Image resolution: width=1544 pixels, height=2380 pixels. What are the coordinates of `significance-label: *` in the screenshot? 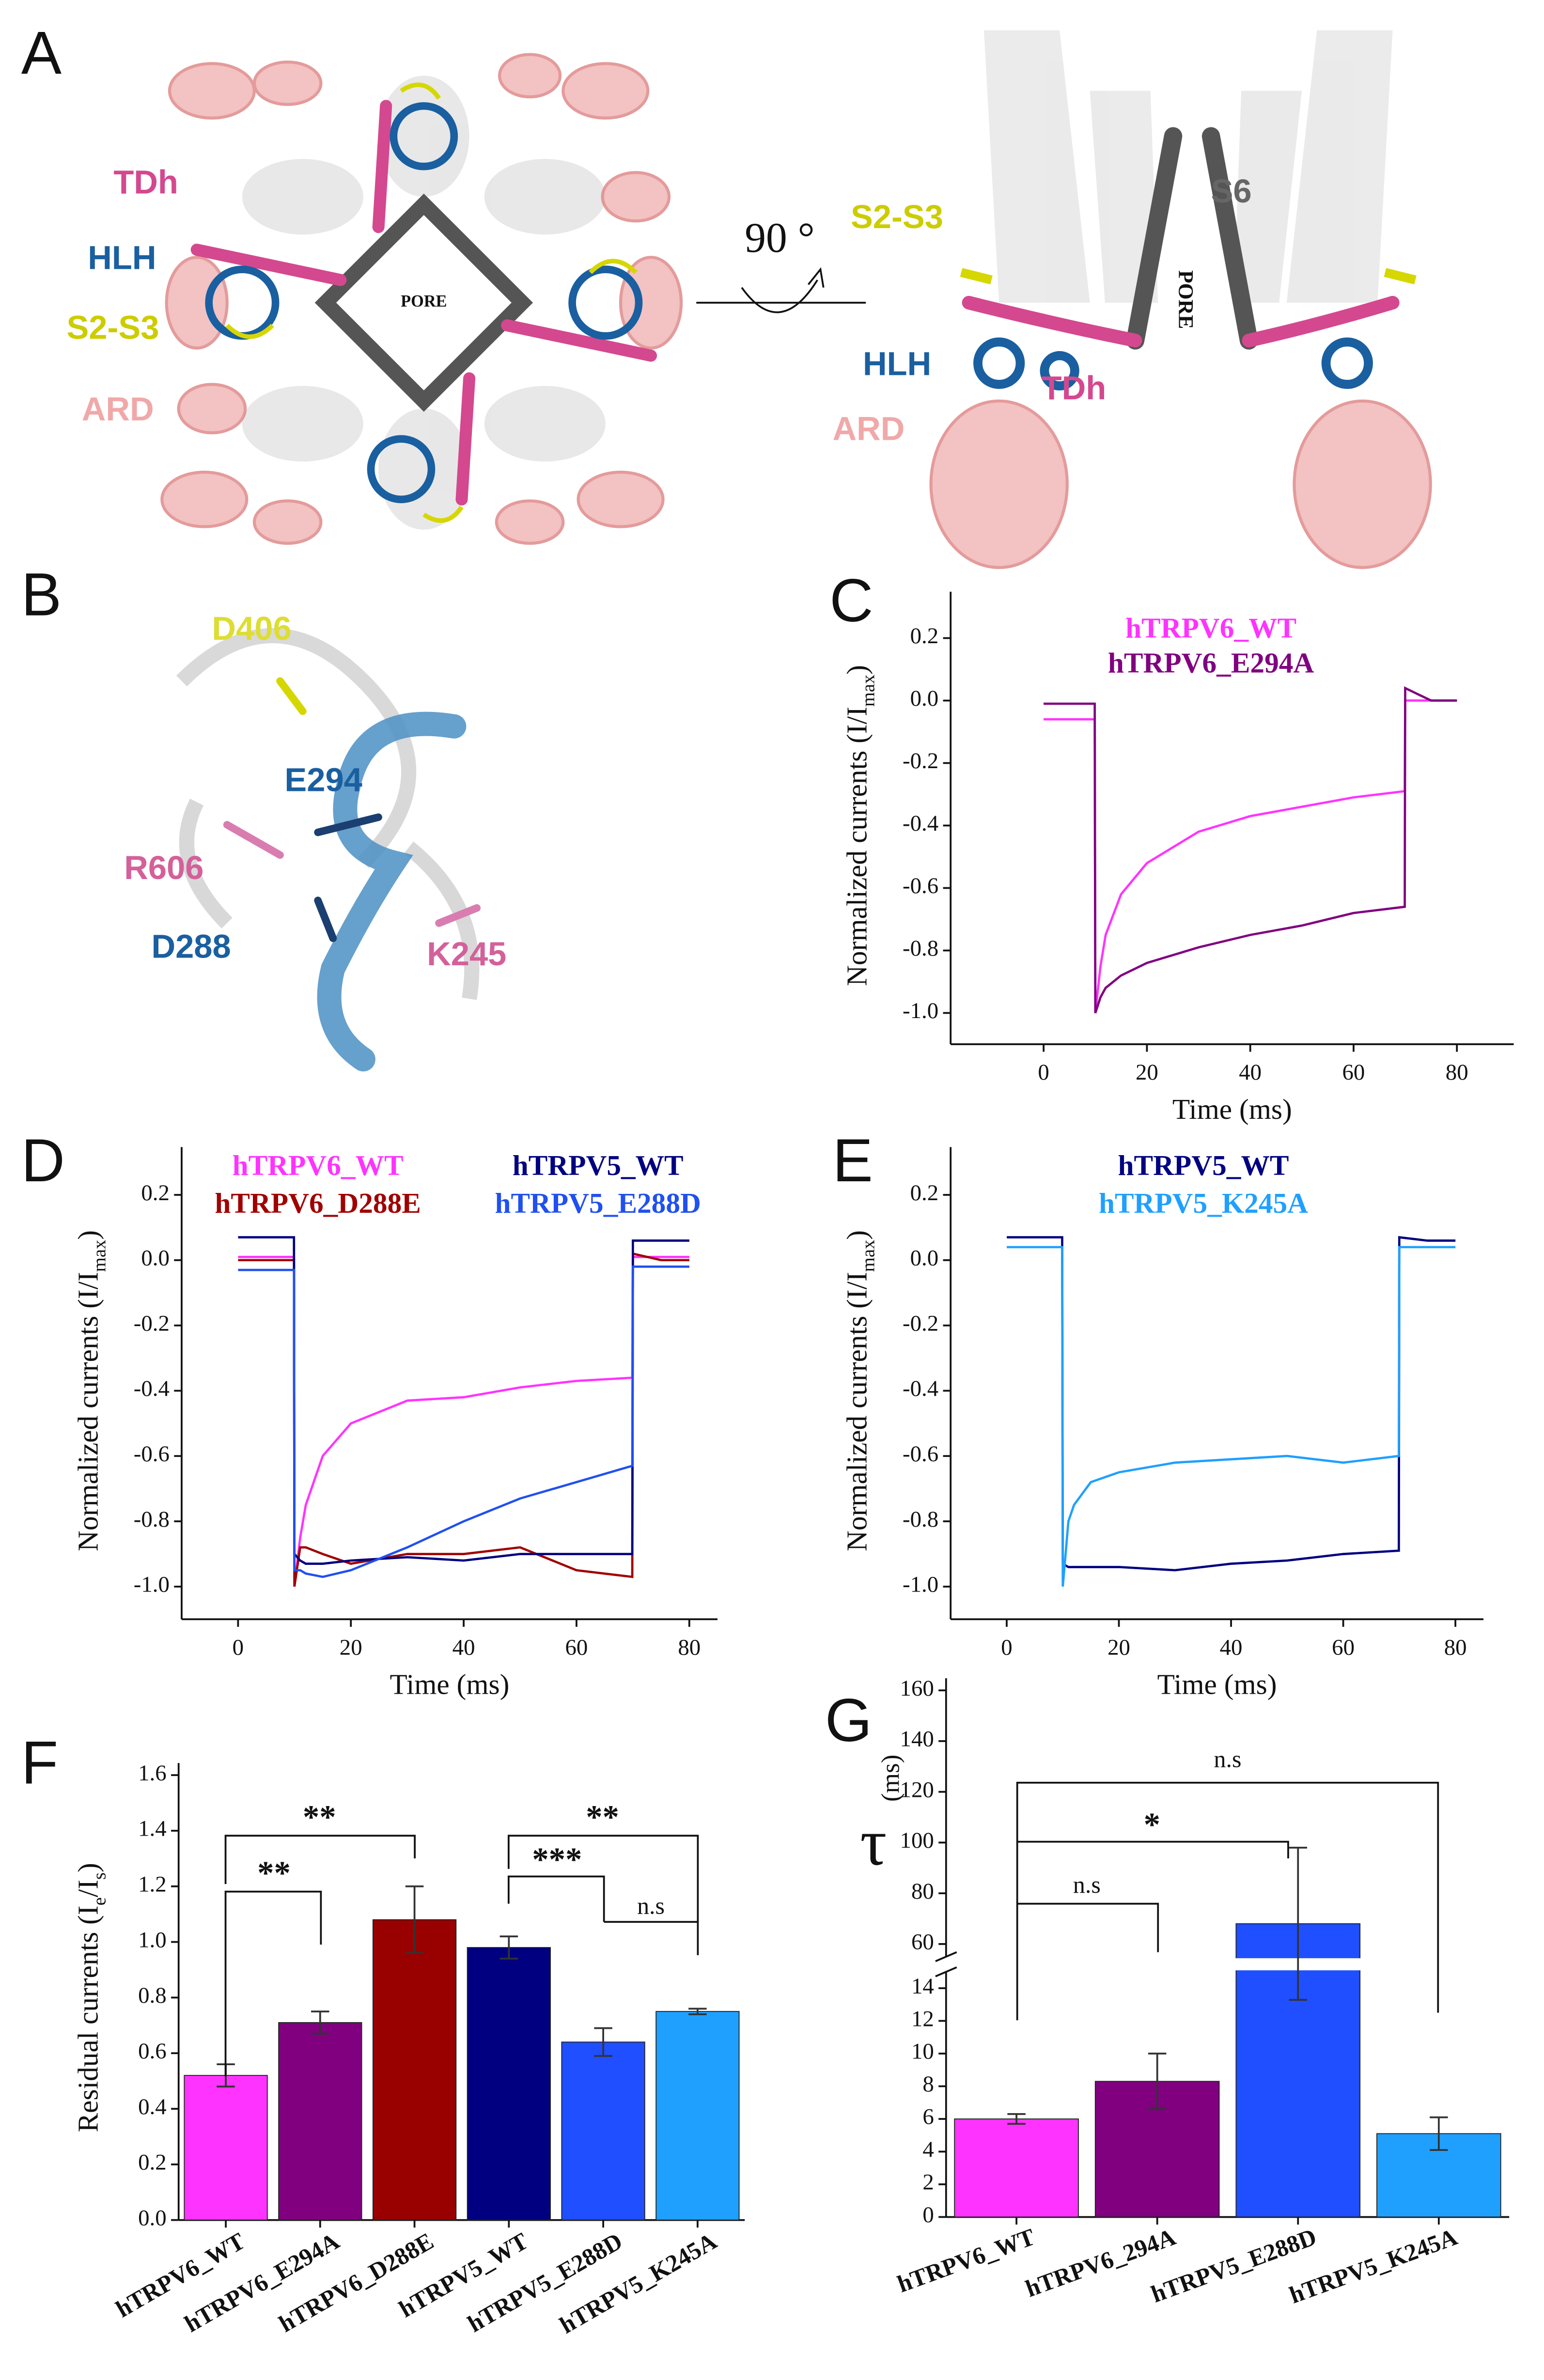 It's located at (1152, 1824).